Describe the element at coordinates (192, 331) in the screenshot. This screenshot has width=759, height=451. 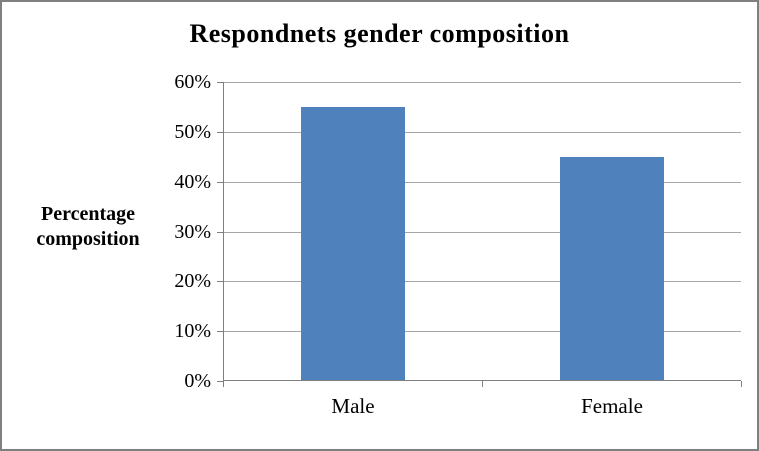
I see `y-tick-label: 10%` at that location.